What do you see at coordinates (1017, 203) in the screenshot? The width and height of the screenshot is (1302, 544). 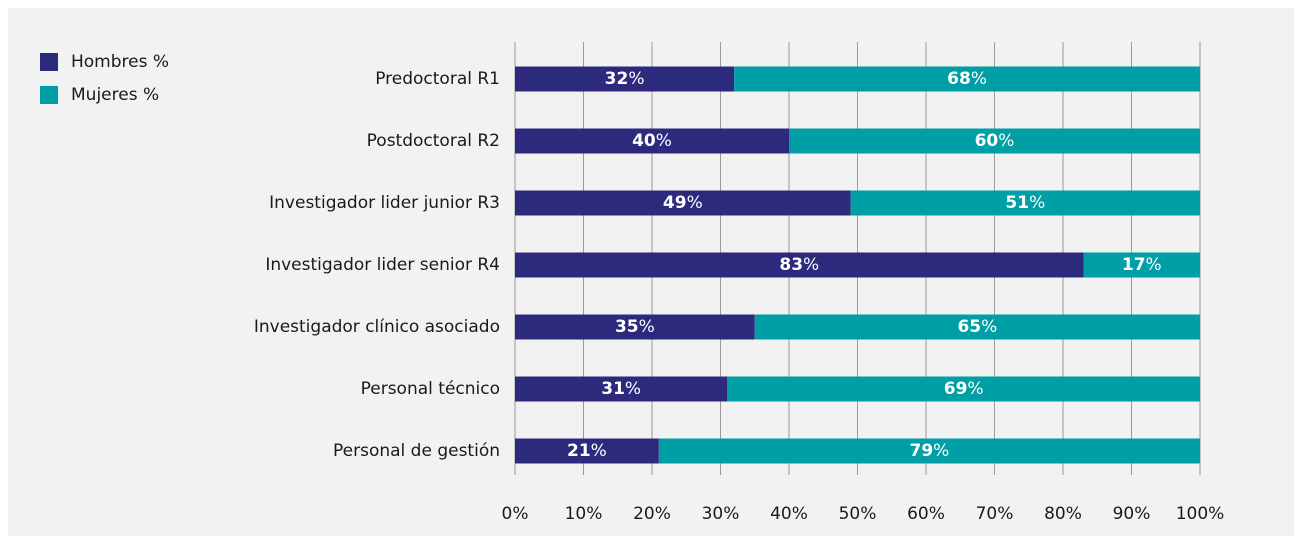 I see `data-label-number: 51` at bounding box center [1017, 203].